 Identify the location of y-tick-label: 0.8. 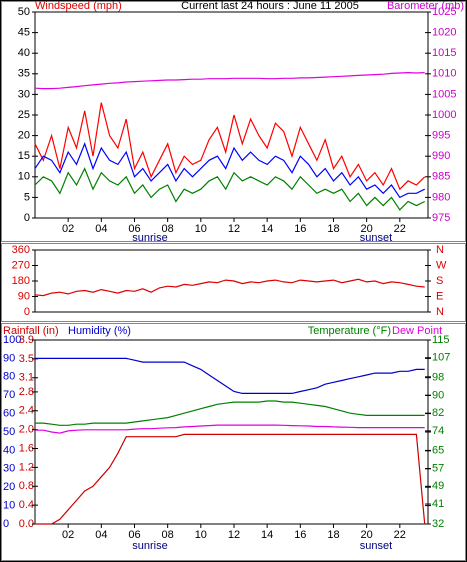
(26, 486).